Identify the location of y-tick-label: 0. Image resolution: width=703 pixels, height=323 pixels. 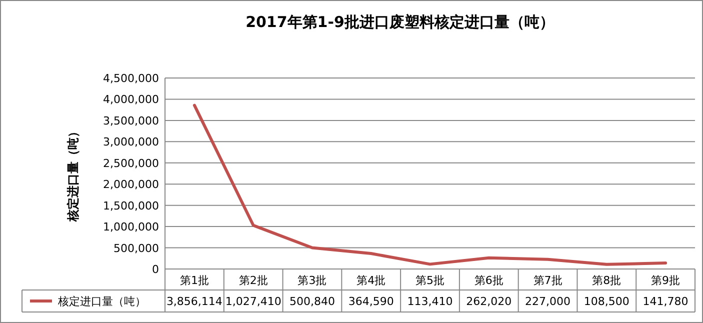
(155, 269).